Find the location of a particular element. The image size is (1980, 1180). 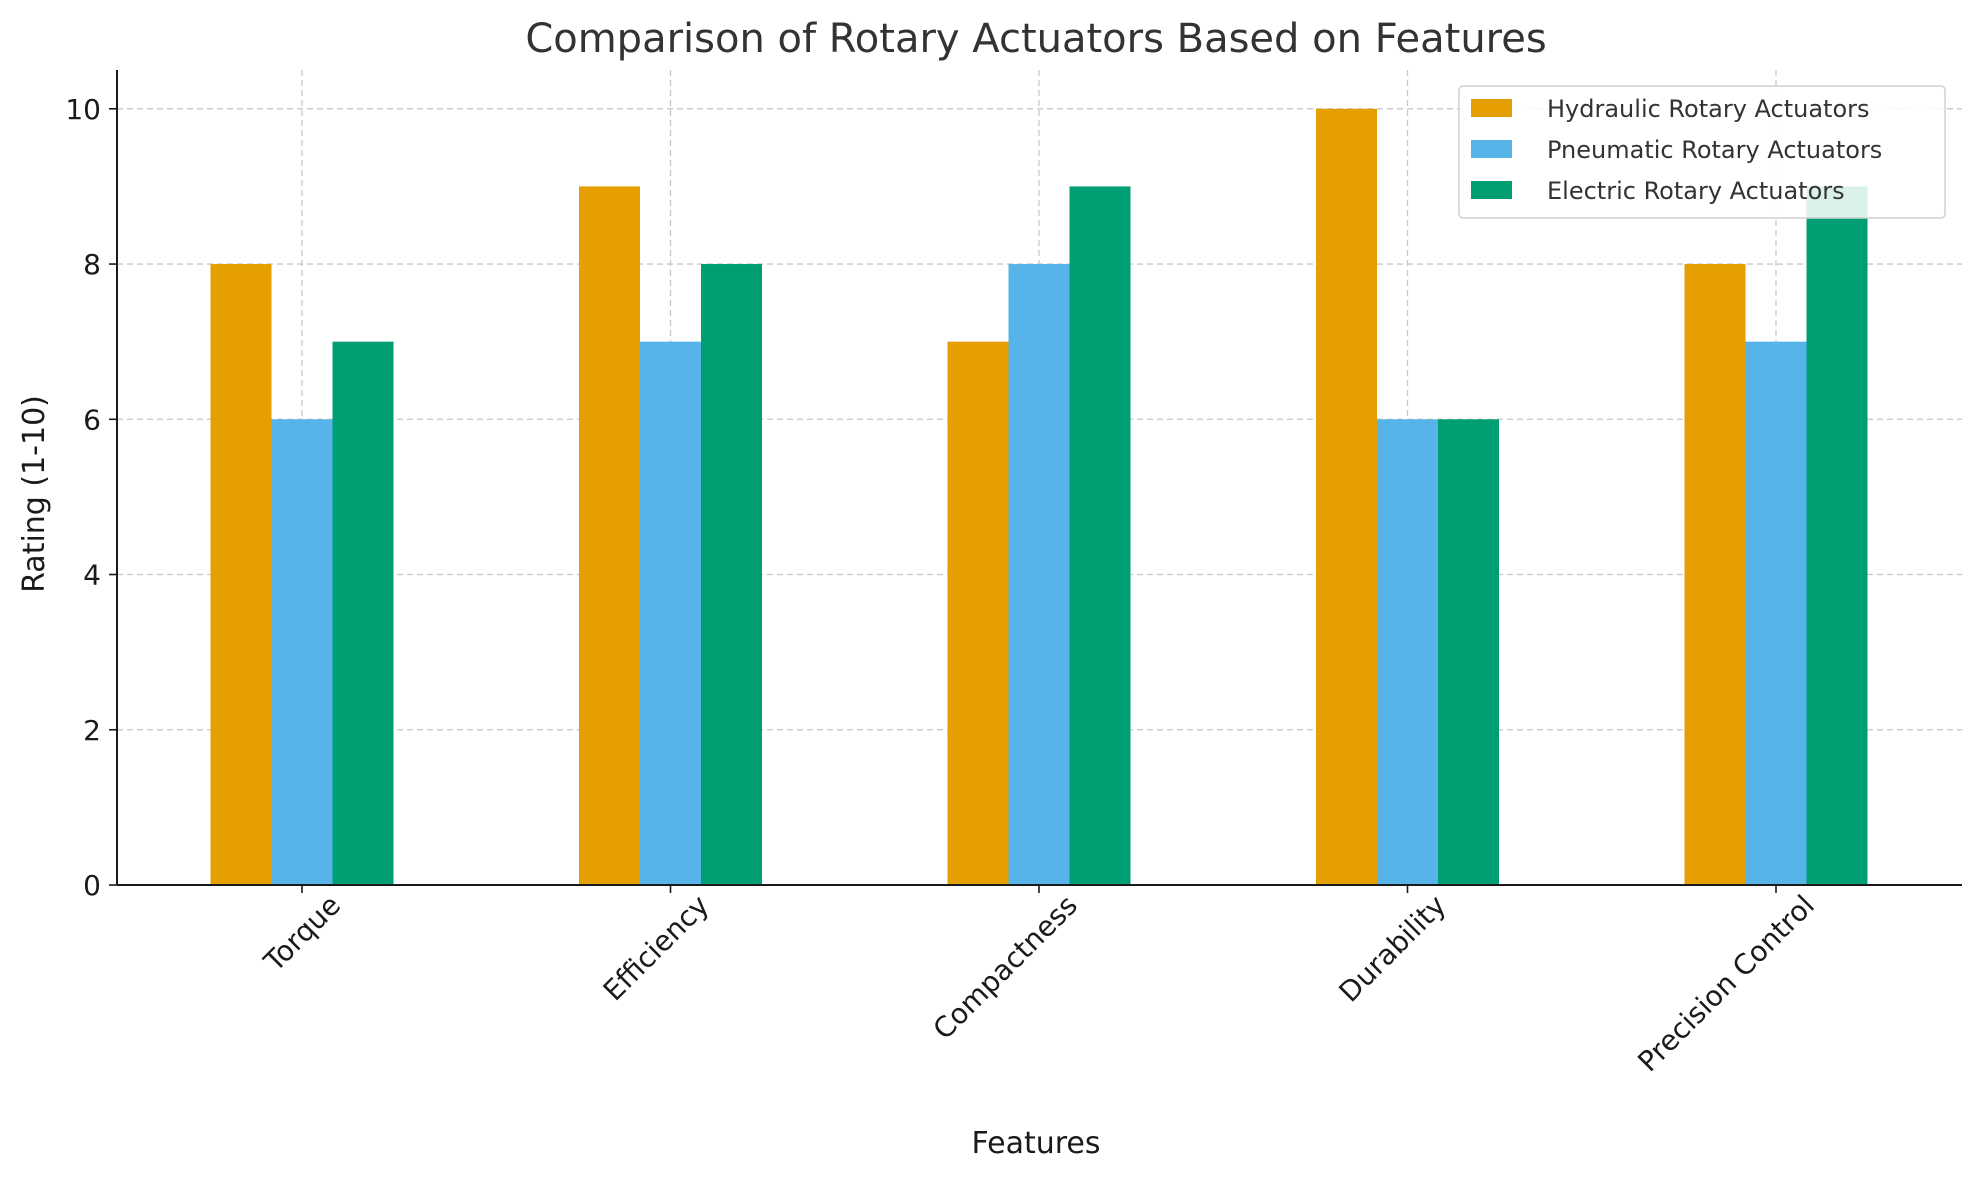

x-tick-label: Durability is located at coordinates (1392, 949).